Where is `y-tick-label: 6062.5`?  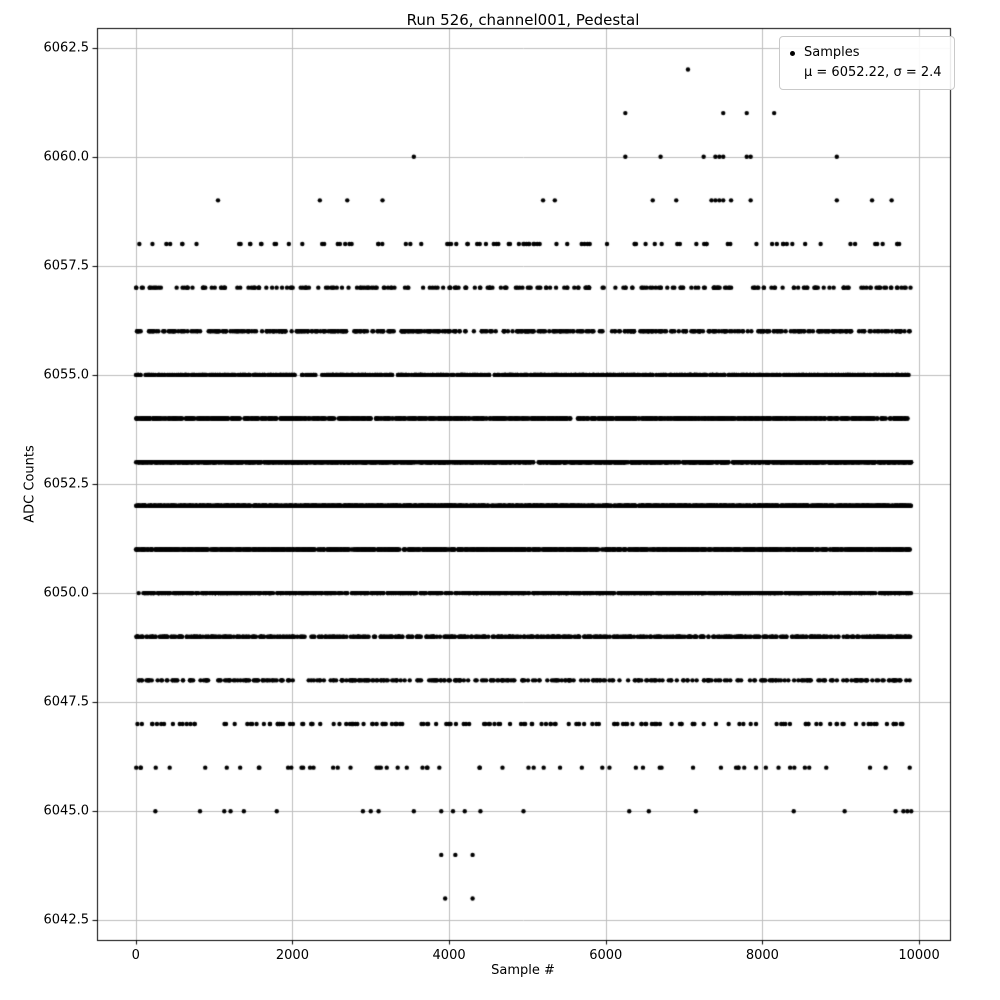
y-tick-label: 6062.5 is located at coordinates (66, 48).